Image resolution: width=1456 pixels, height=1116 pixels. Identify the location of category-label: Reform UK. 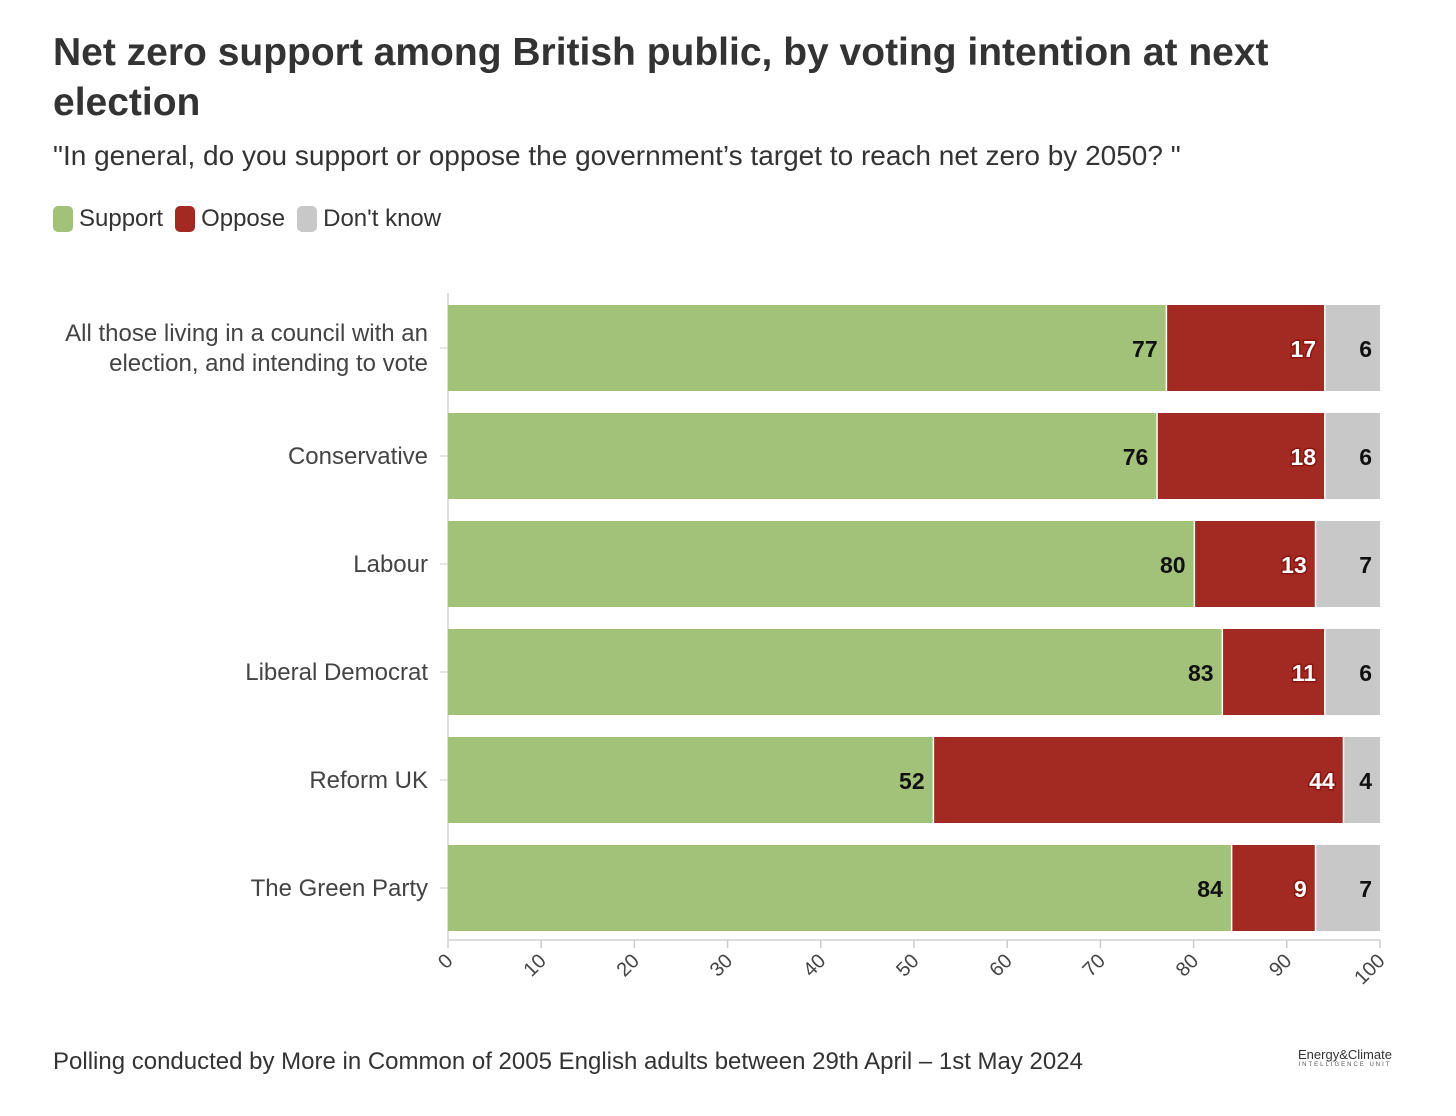
(368, 780).